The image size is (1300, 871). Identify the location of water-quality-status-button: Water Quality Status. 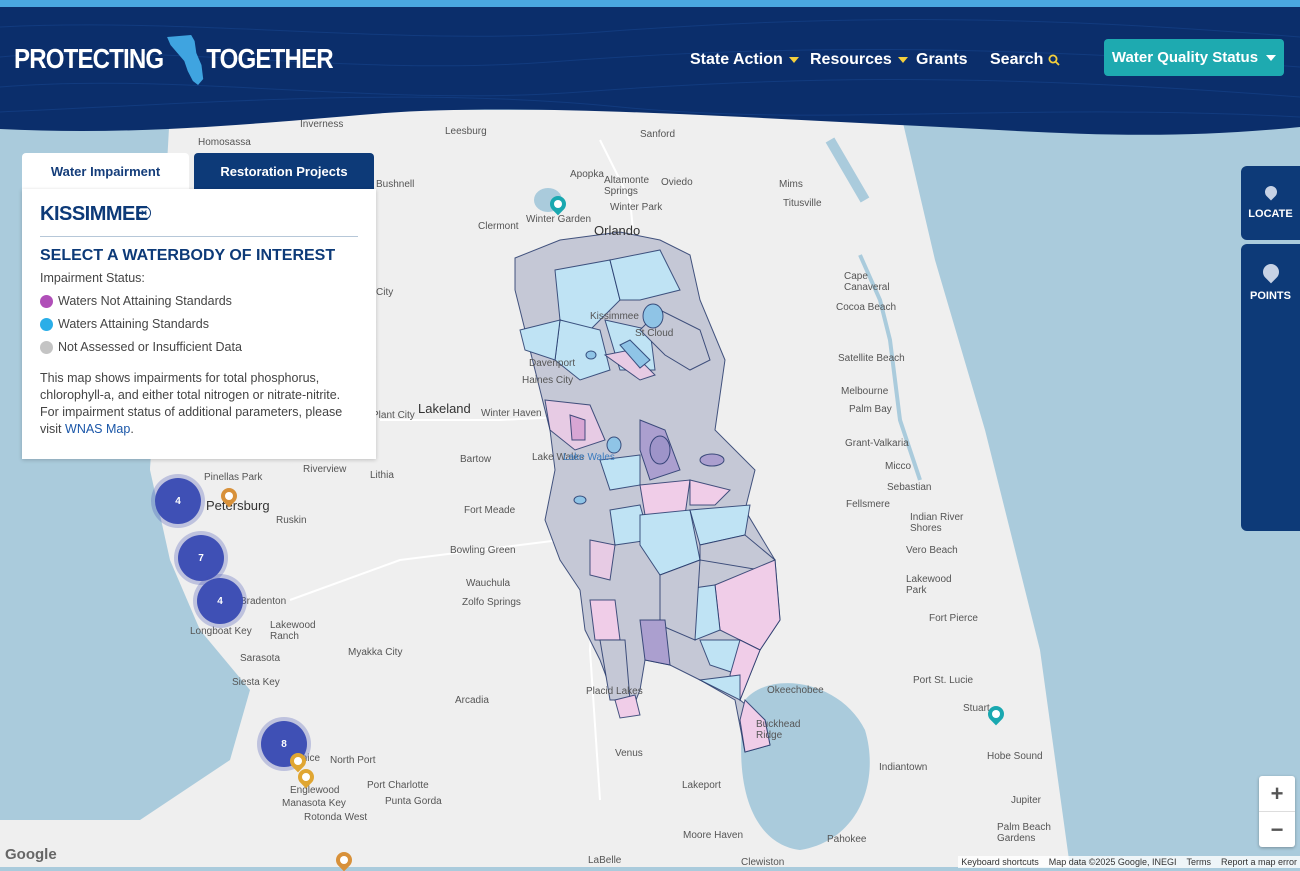
(1194, 57).